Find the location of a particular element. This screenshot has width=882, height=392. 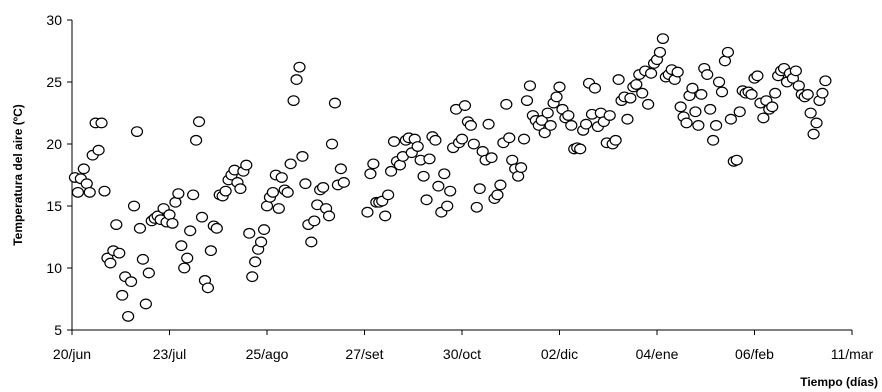

x-tick-label: 06/feb is located at coordinates (754, 354).